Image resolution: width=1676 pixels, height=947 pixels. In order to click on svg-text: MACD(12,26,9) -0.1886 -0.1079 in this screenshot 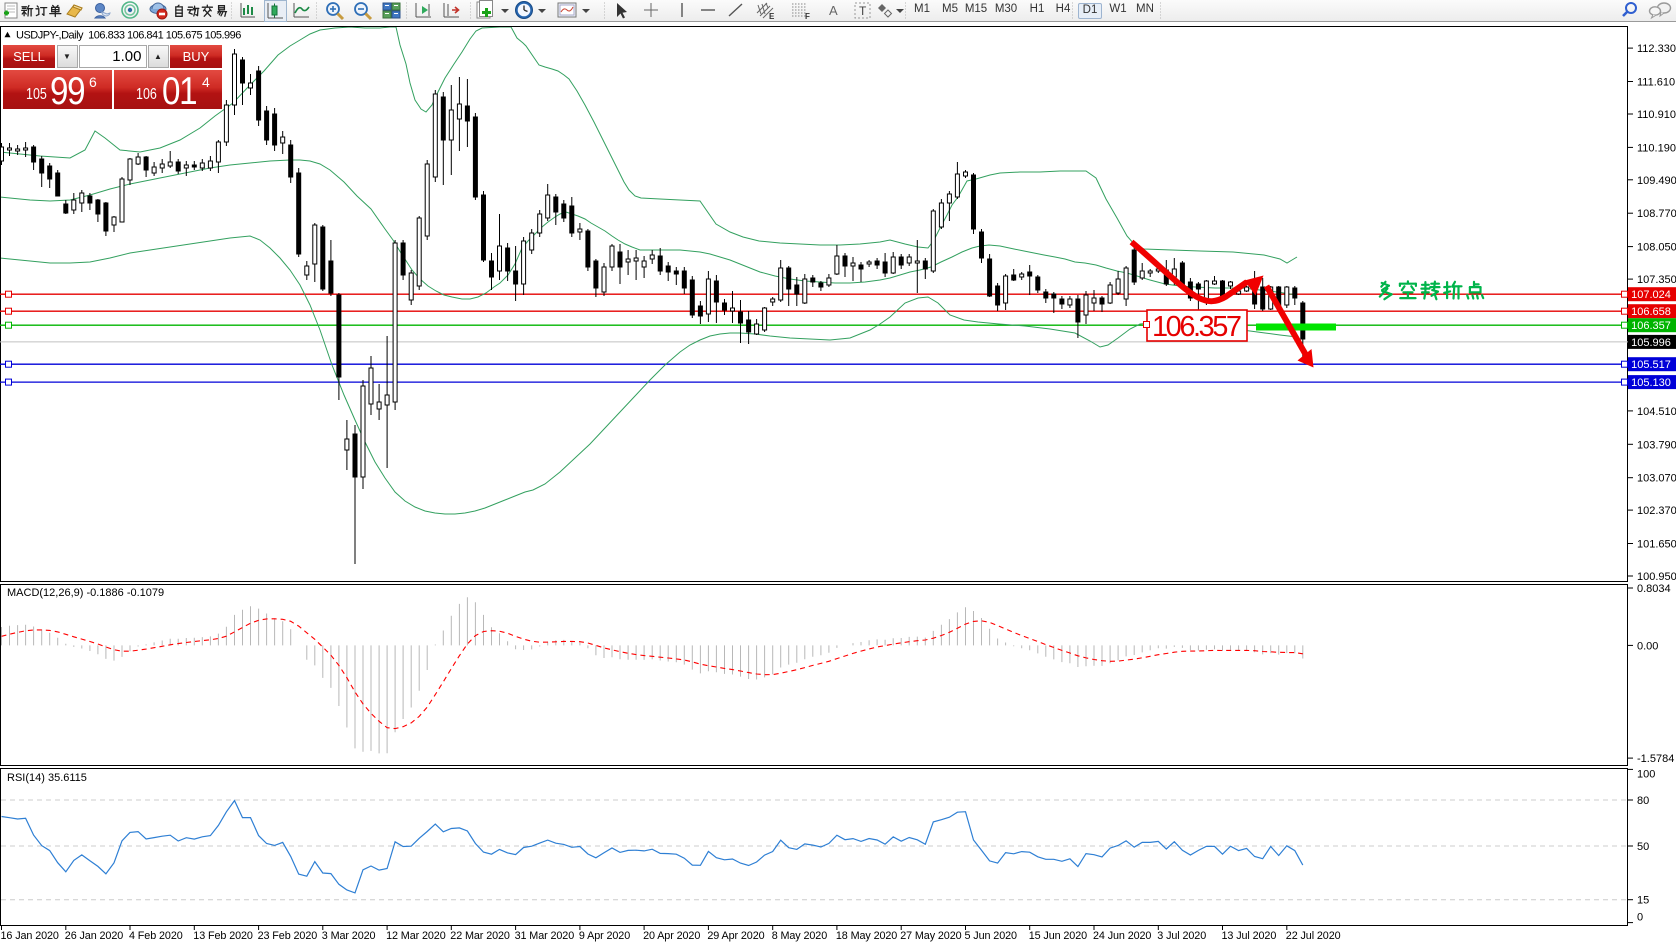, I will do `click(85, 593)`.